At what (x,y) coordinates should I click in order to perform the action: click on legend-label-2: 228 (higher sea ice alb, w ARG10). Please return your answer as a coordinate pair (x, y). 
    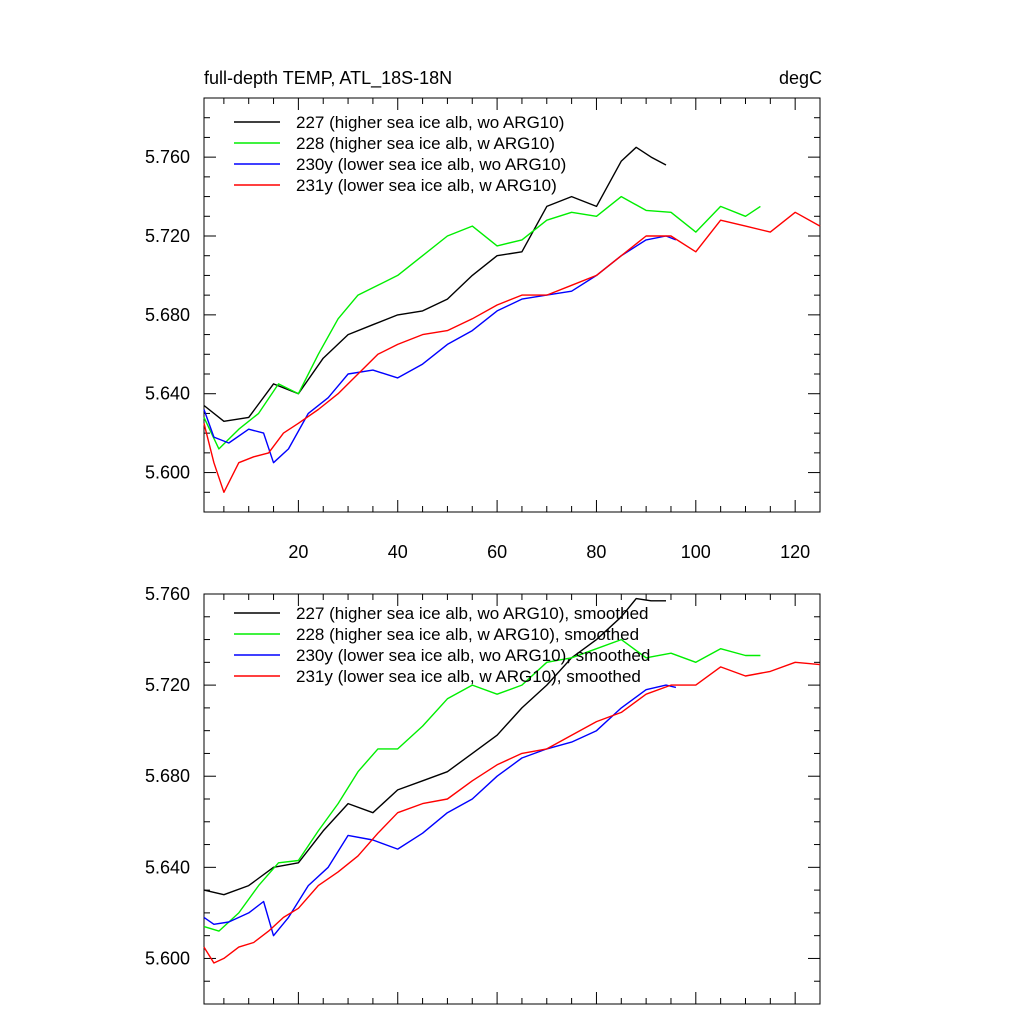
    Looking at the image, I should click on (425, 143).